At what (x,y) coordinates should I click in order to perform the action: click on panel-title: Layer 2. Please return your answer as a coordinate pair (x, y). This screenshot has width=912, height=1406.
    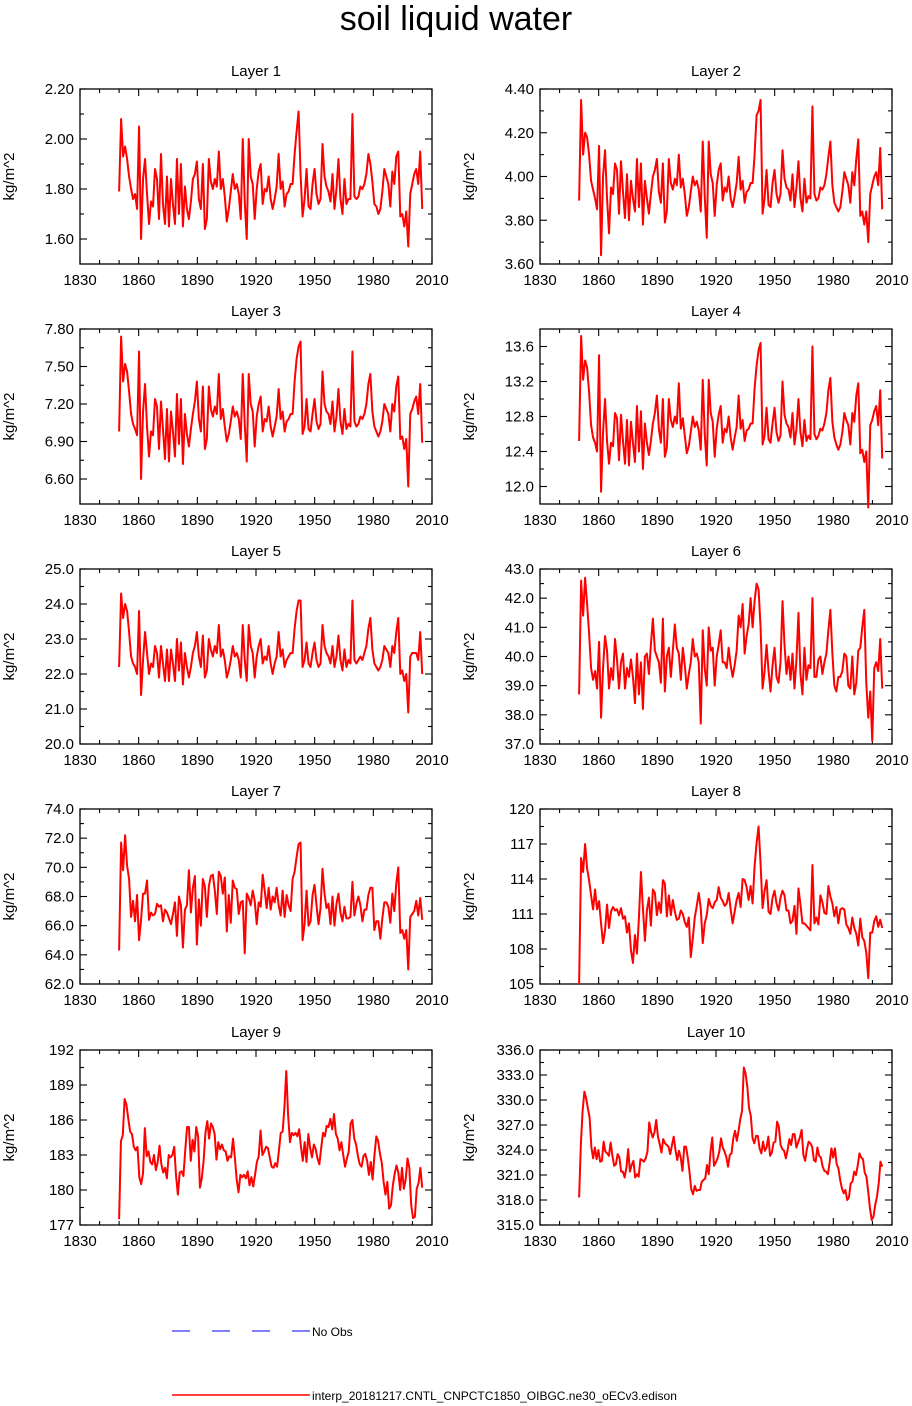
    Looking at the image, I should click on (716, 71).